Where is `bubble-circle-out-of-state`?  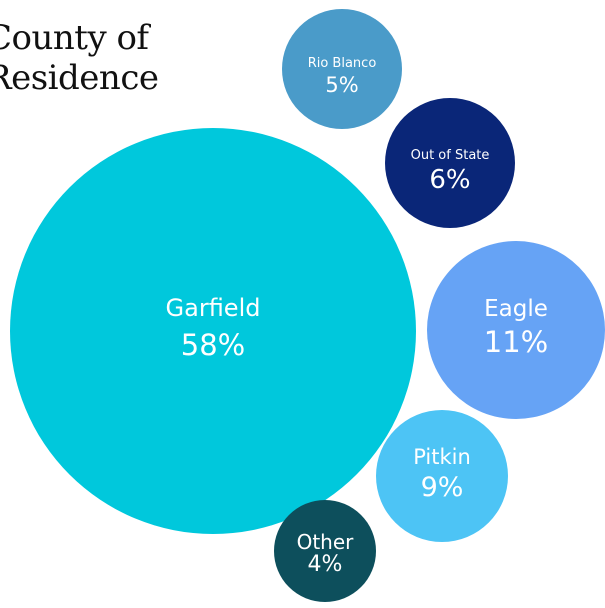 bubble-circle-out-of-state is located at coordinates (450, 163).